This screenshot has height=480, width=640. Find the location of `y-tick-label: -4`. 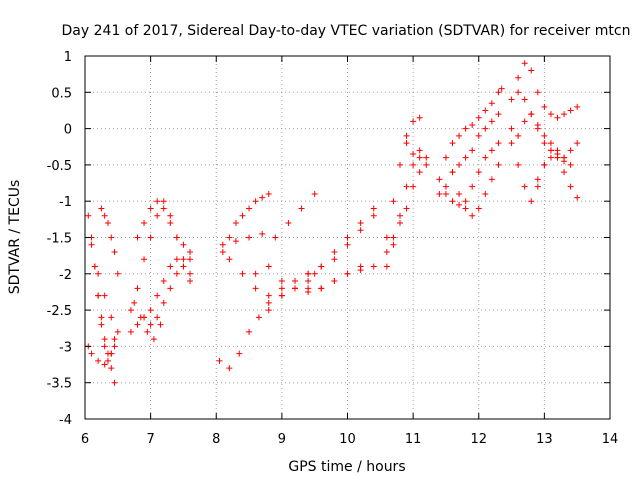

y-tick-label: -4 is located at coordinates (65, 420).